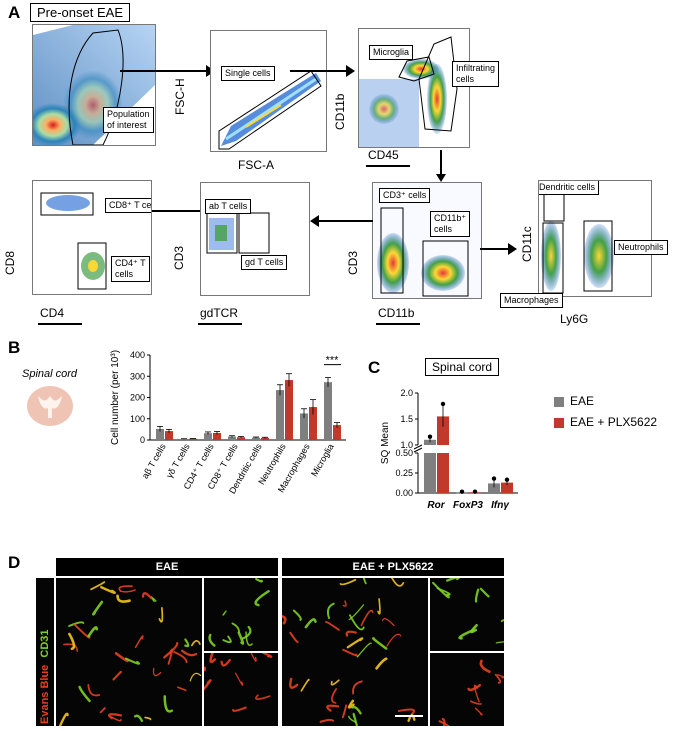 The height and width of the screenshot is (731, 685). What do you see at coordinates (52, 313) in the screenshot?
I see `plot7-xlabel: CD4` at bounding box center [52, 313].